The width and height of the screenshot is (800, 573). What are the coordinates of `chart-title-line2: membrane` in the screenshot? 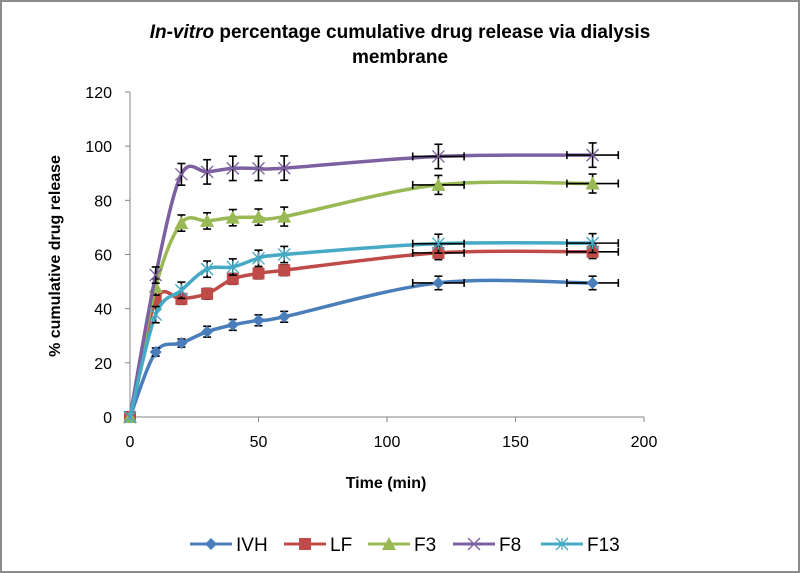 It's located at (400, 57).